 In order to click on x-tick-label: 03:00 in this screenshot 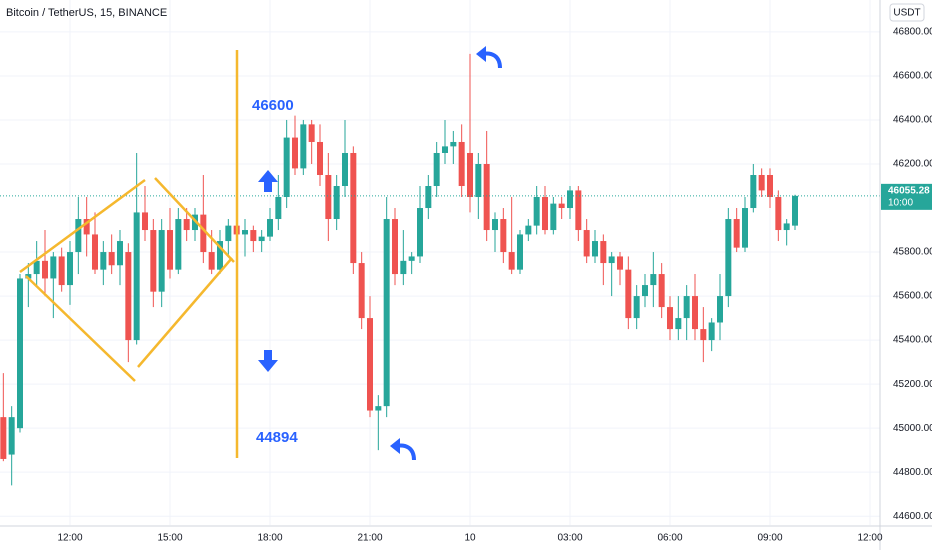, I will do `click(569, 538)`.